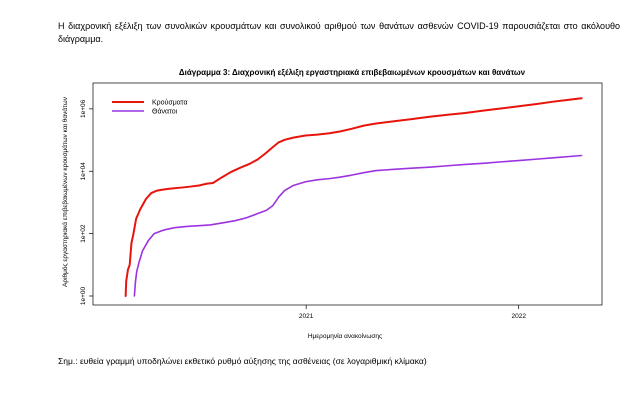  What do you see at coordinates (170, 103) in the screenshot?
I see `legend-label-0: Κρούσματα` at bounding box center [170, 103].